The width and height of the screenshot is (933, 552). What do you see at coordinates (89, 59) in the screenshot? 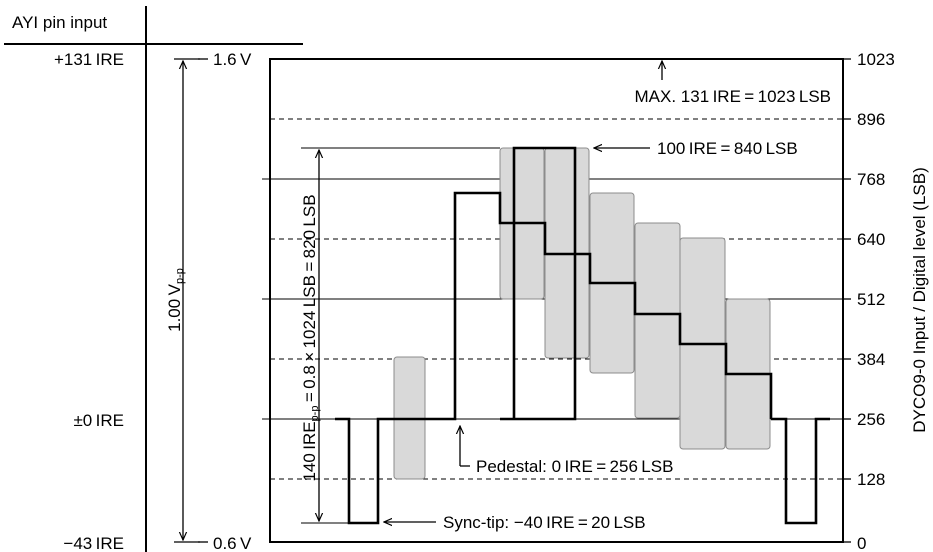
I see `ire-label-top: +131 IRE` at bounding box center [89, 59].